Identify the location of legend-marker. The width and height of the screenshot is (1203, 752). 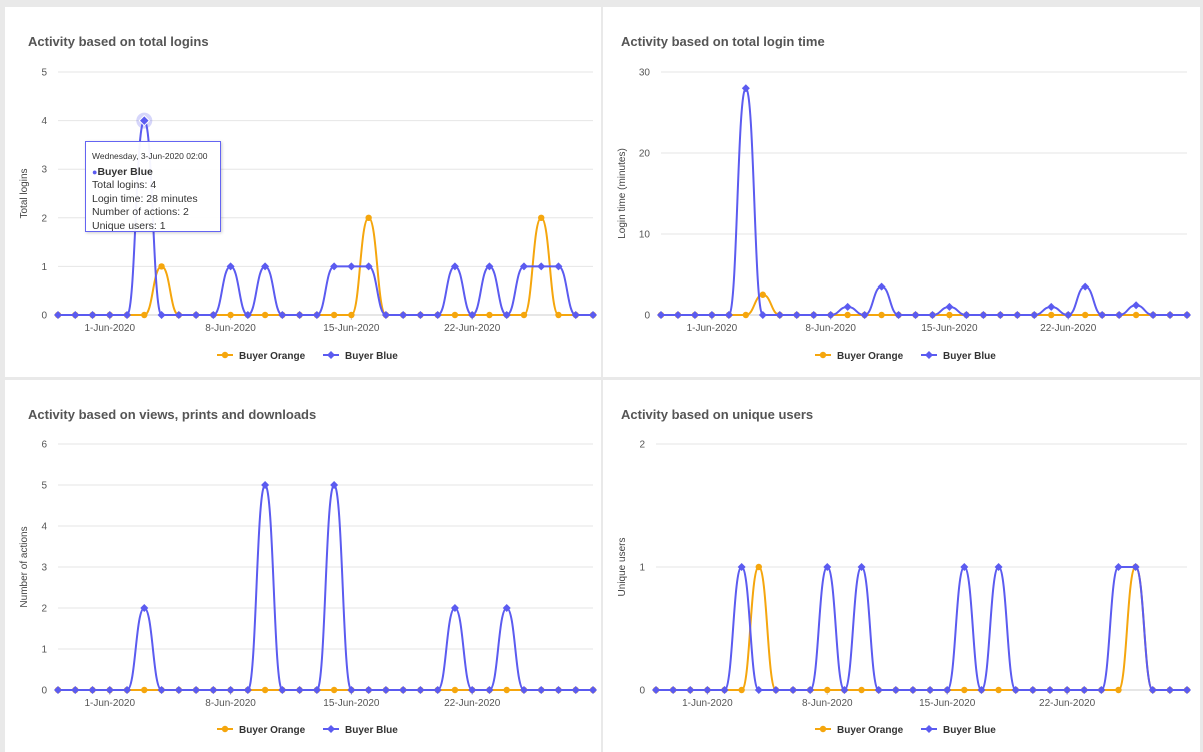
(225, 355).